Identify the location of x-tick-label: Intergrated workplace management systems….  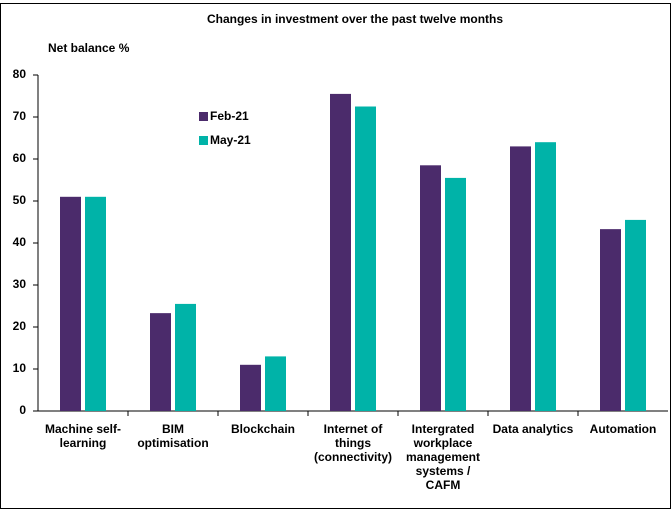
(443, 457).